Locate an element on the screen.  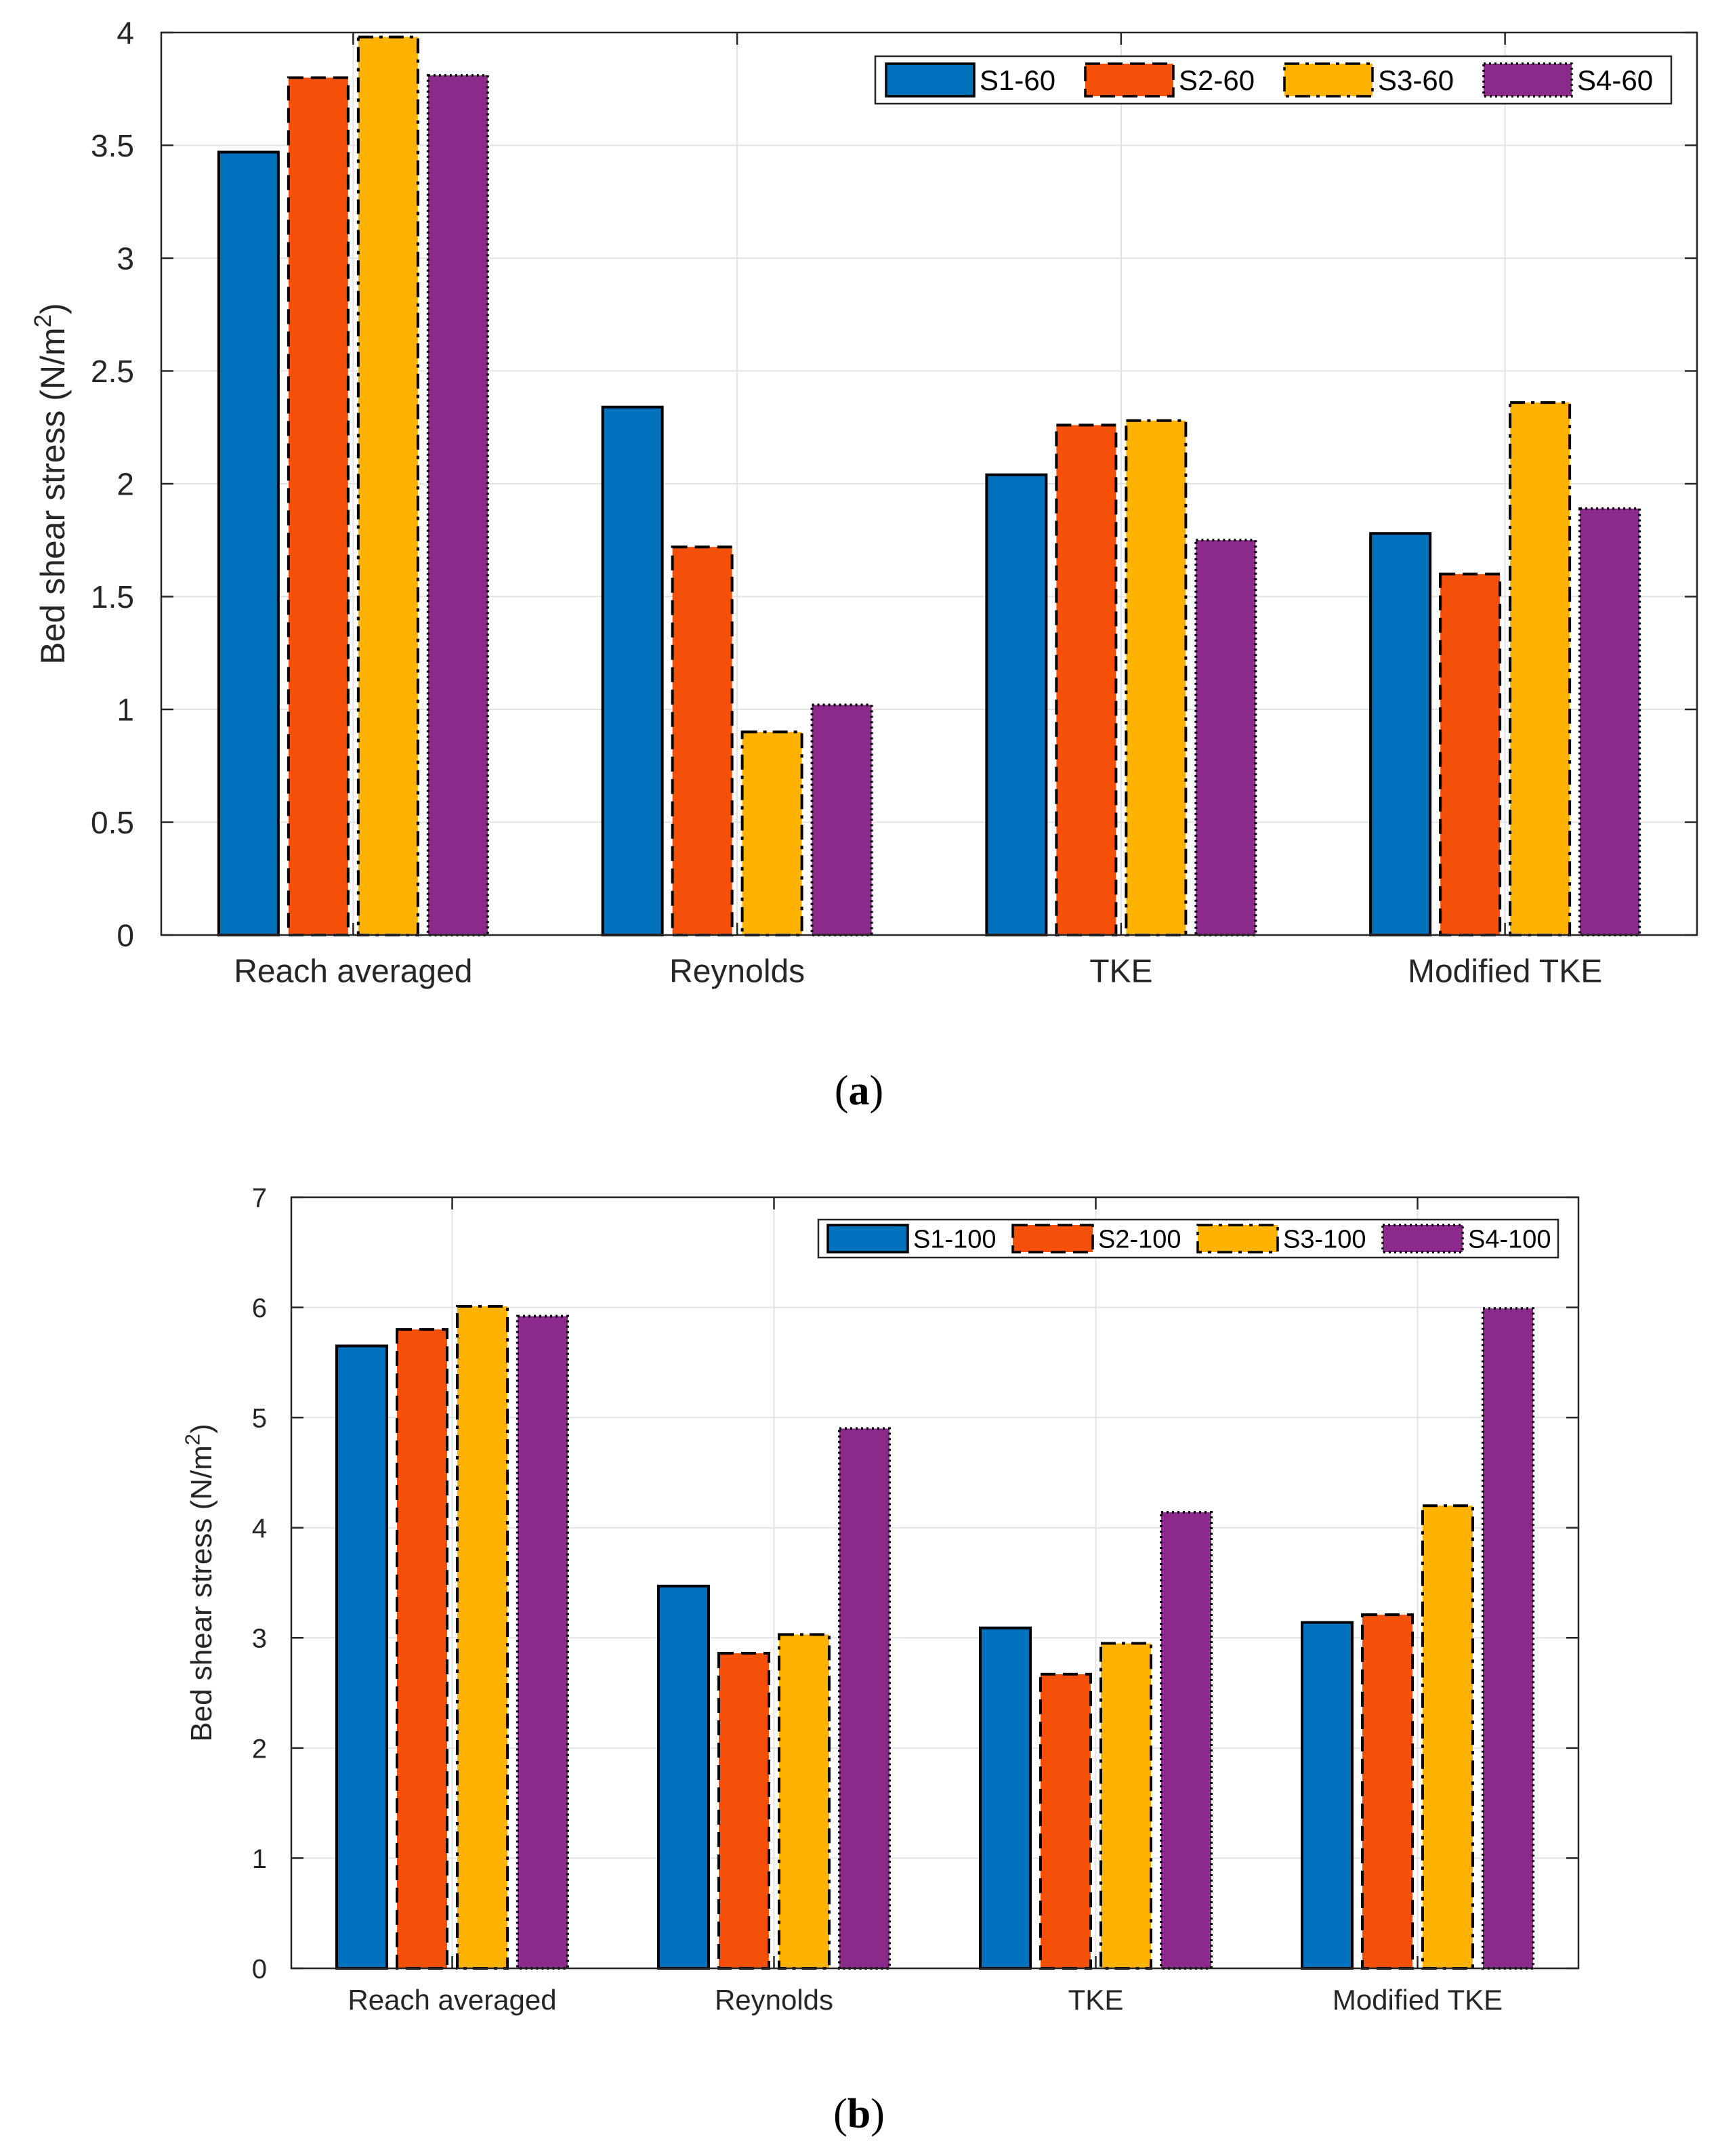
bar-S1-60-reynolds is located at coordinates (632, 670).